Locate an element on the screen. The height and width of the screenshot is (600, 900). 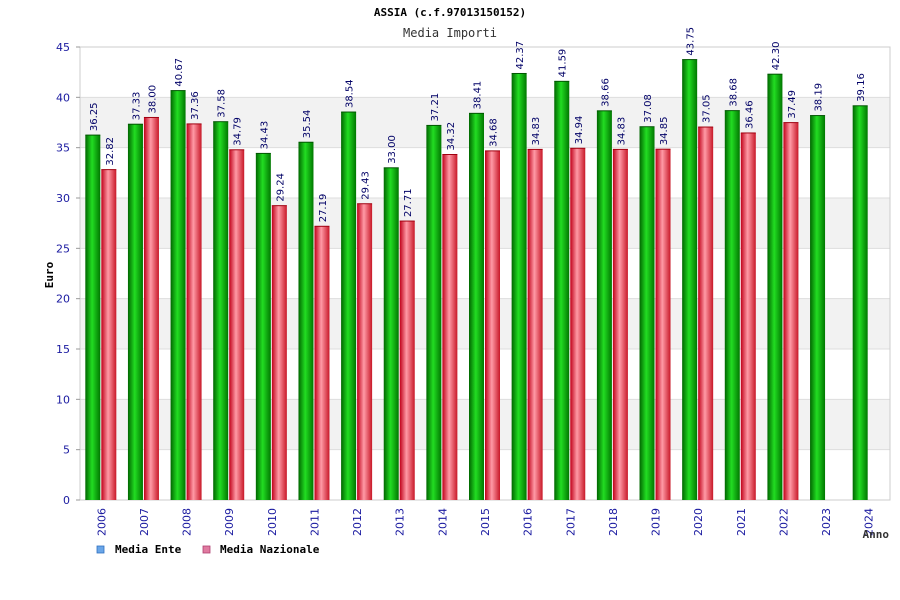
y-tick-label: 15 is located at coordinates (63, 349).